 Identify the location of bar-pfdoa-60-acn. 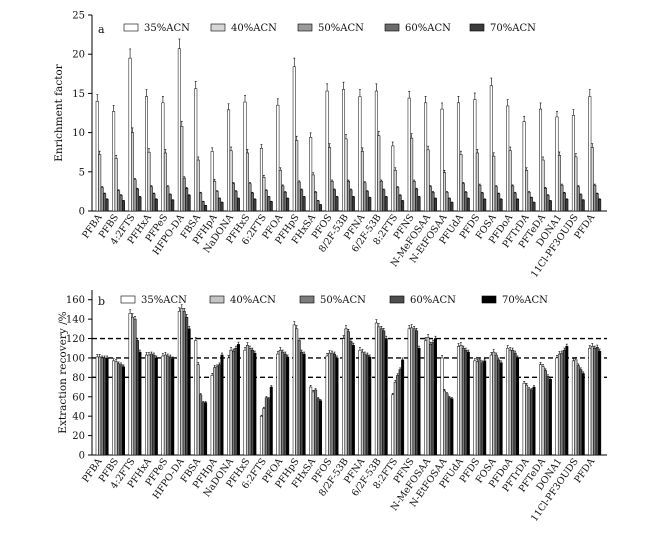
(515, 404).